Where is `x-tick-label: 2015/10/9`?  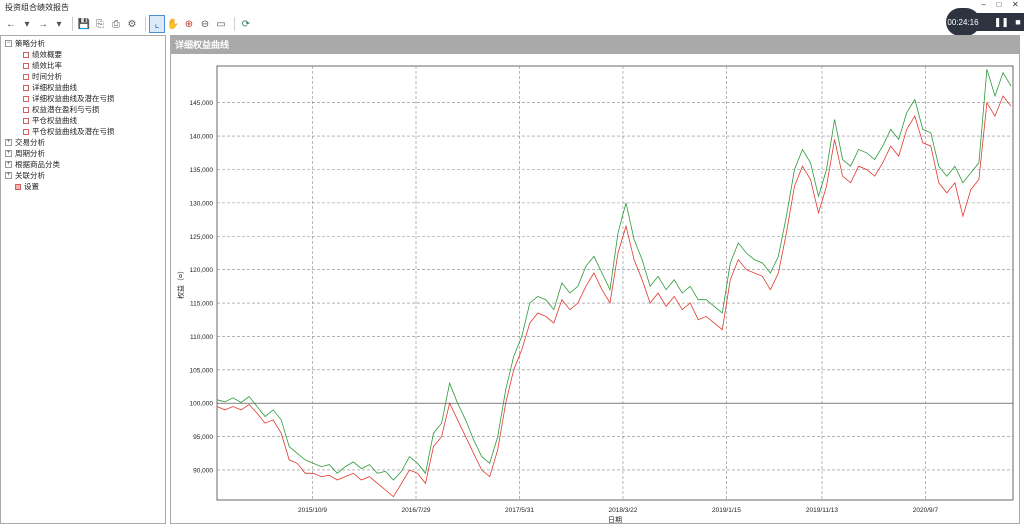 x-tick-label: 2015/10/9 is located at coordinates (312, 510).